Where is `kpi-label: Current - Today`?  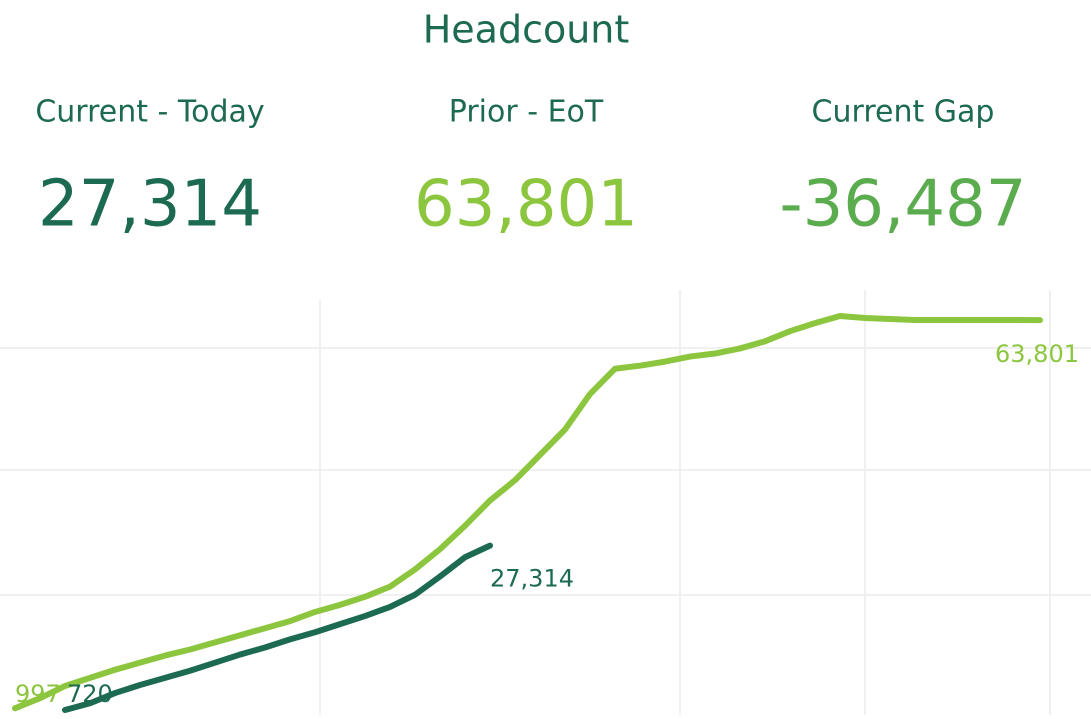 kpi-label: Current - Today is located at coordinates (149, 112).